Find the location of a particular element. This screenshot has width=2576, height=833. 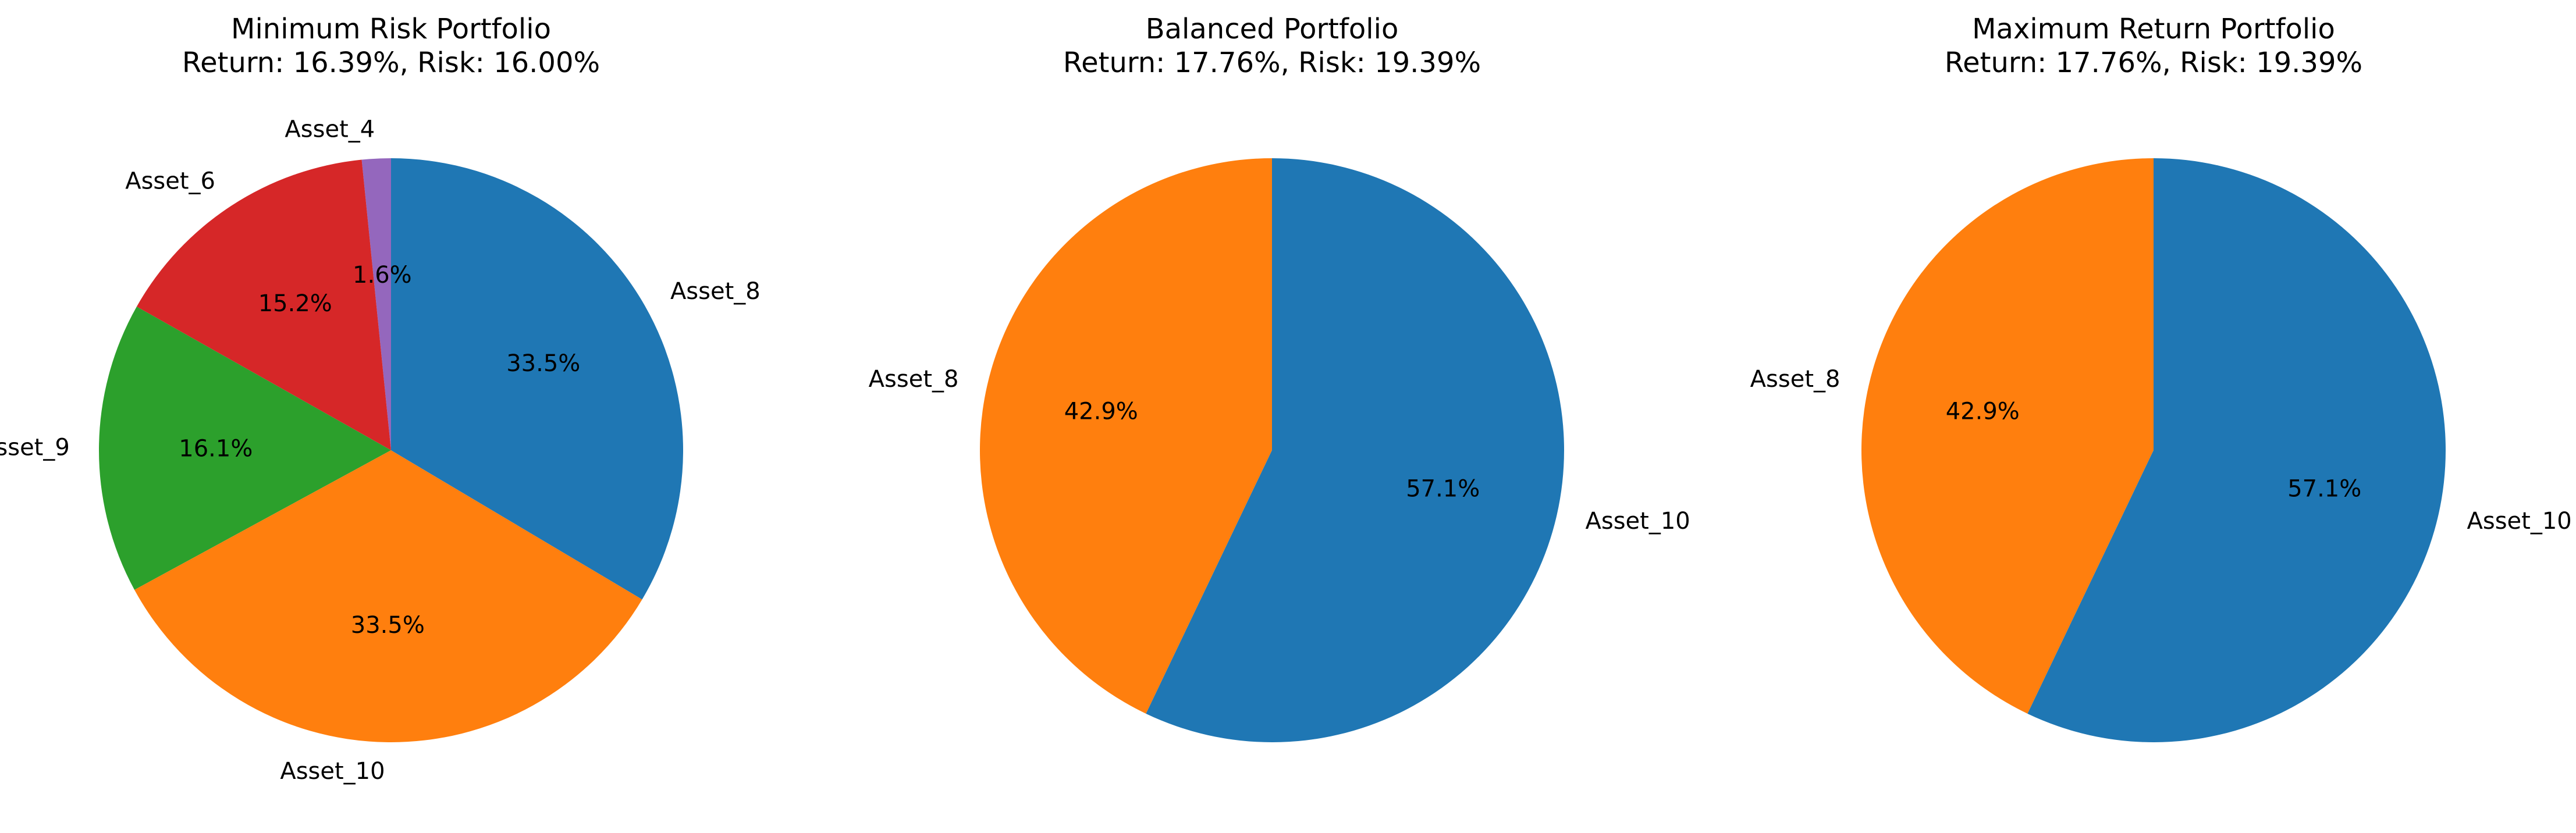

slice-category-label: Asset_9 is located at coordinates (35, 448).